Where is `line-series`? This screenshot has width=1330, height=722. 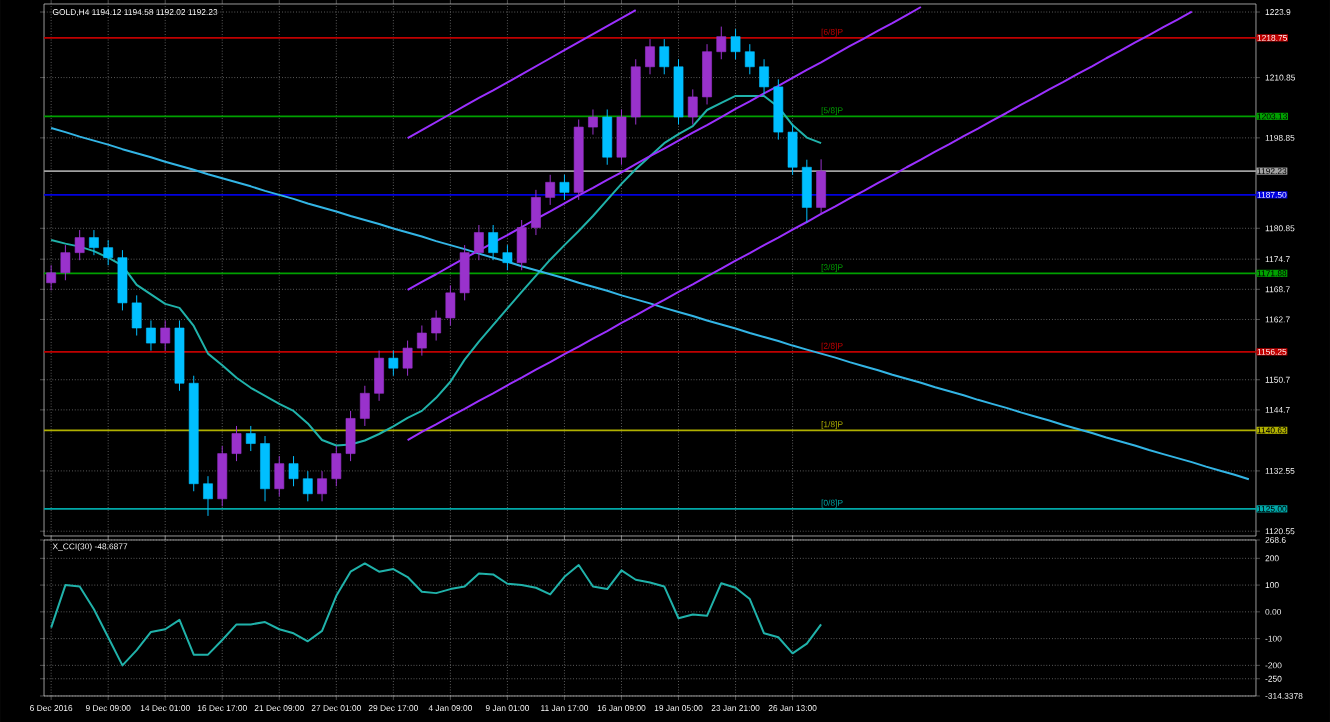 line-series is located at coordinates (436, 614).